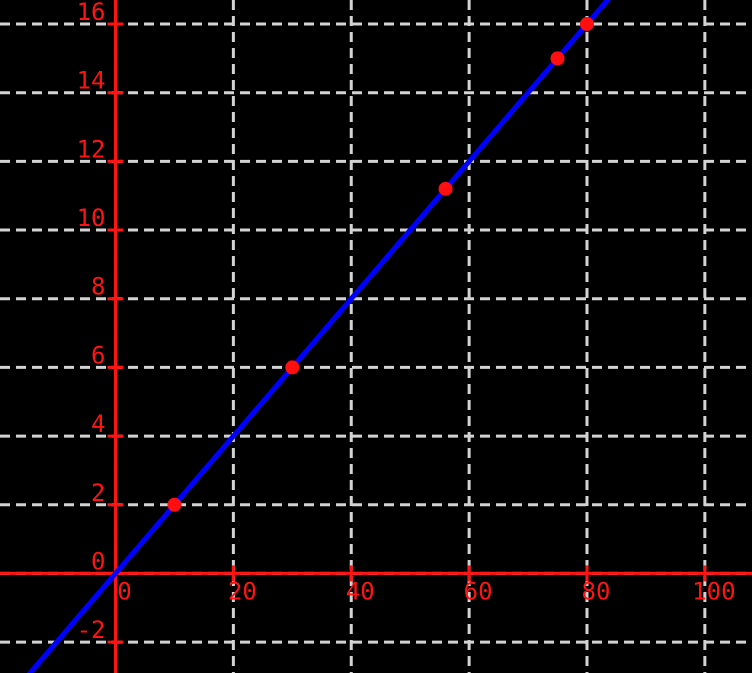 The width and height of the screenshot is (752, 673). I want to click on y-tick-label: 8, so click(98, 287).